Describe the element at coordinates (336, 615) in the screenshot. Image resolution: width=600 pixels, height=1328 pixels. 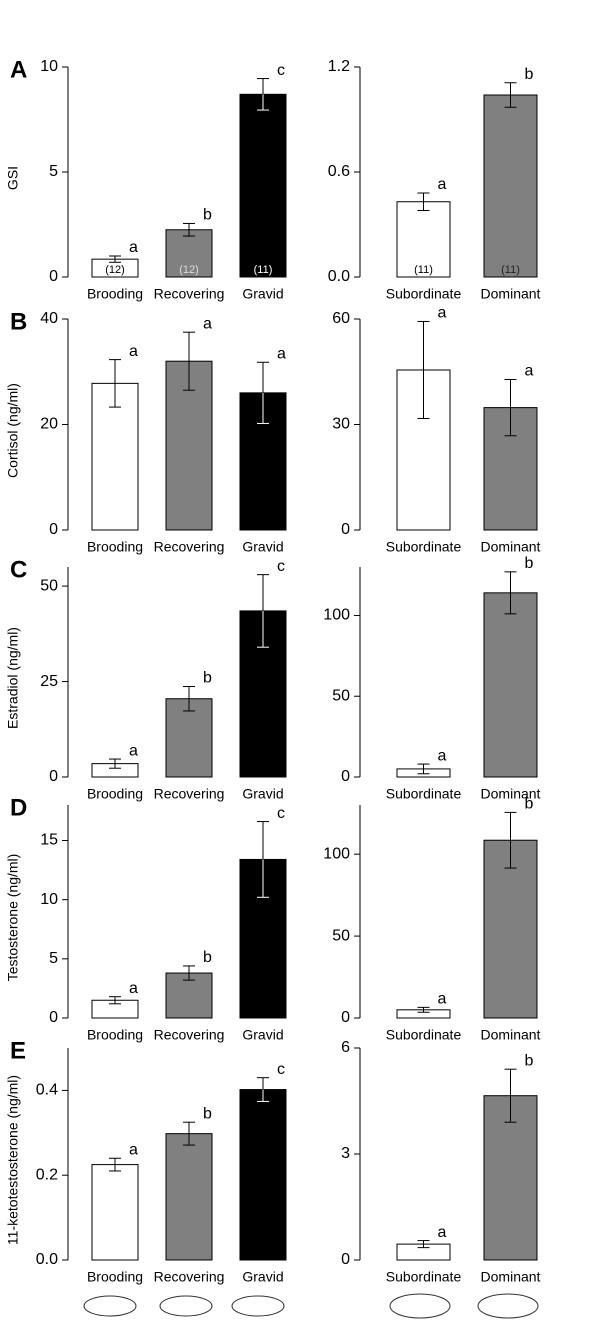
I see `y-tick-label: 100` at that location.